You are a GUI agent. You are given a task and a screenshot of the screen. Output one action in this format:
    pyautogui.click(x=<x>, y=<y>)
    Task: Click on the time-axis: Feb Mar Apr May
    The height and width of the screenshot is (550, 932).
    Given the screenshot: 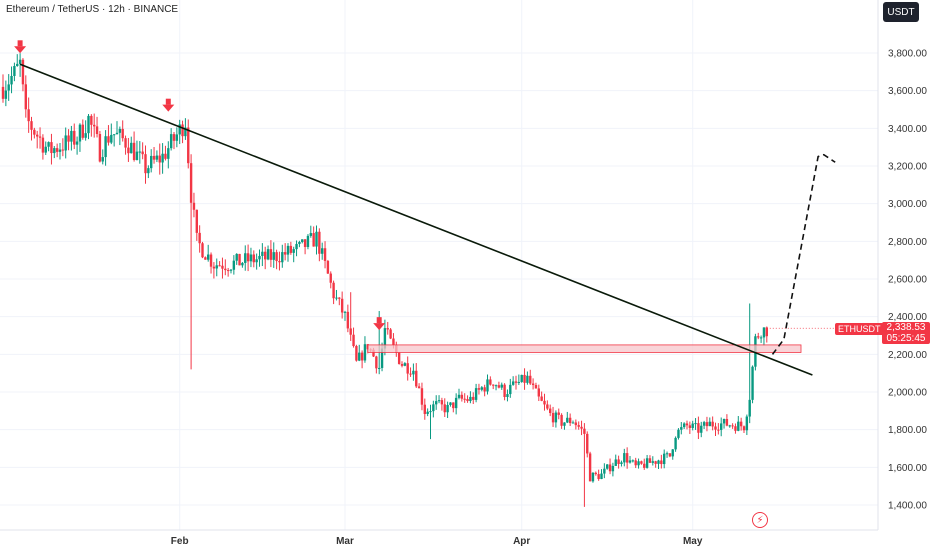 What is the action you would take?
    pyautogui.click(x=437, y=541)
    